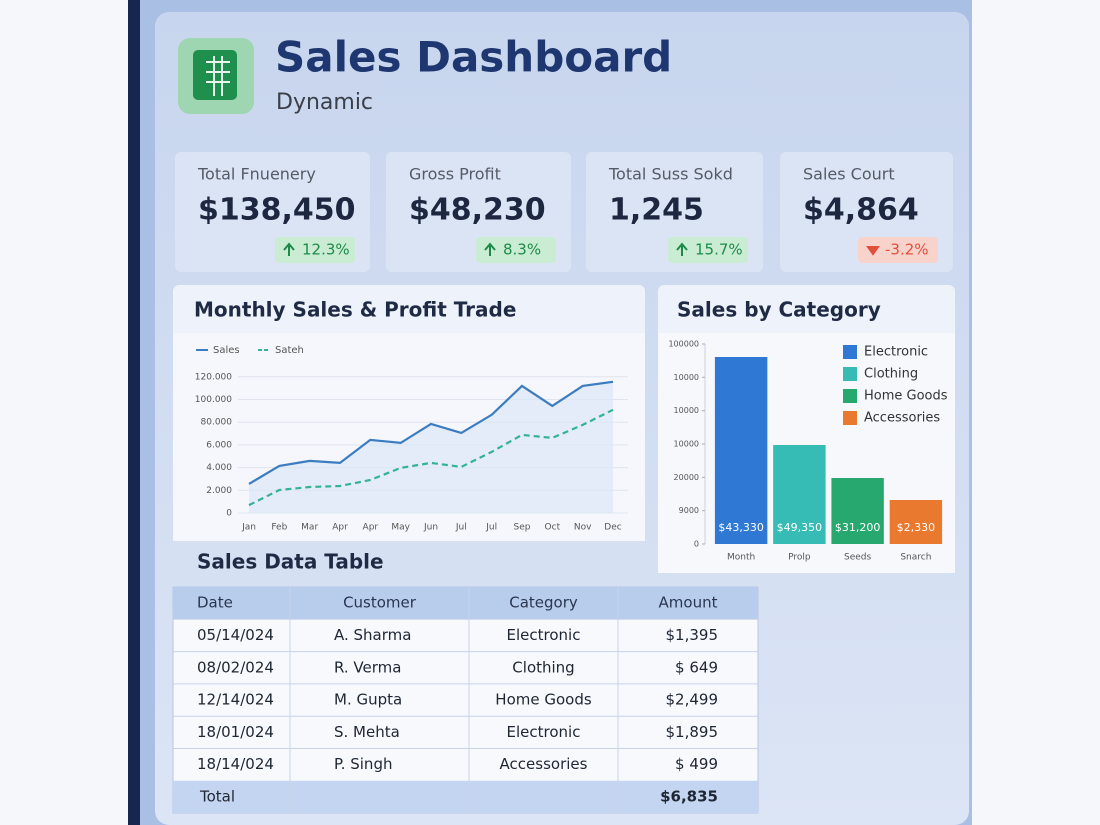 The image size is (1100, 825). Describe the element at coordinates (683, 344) in the screenshot. I see `y-tick-label: 100000` at that location.